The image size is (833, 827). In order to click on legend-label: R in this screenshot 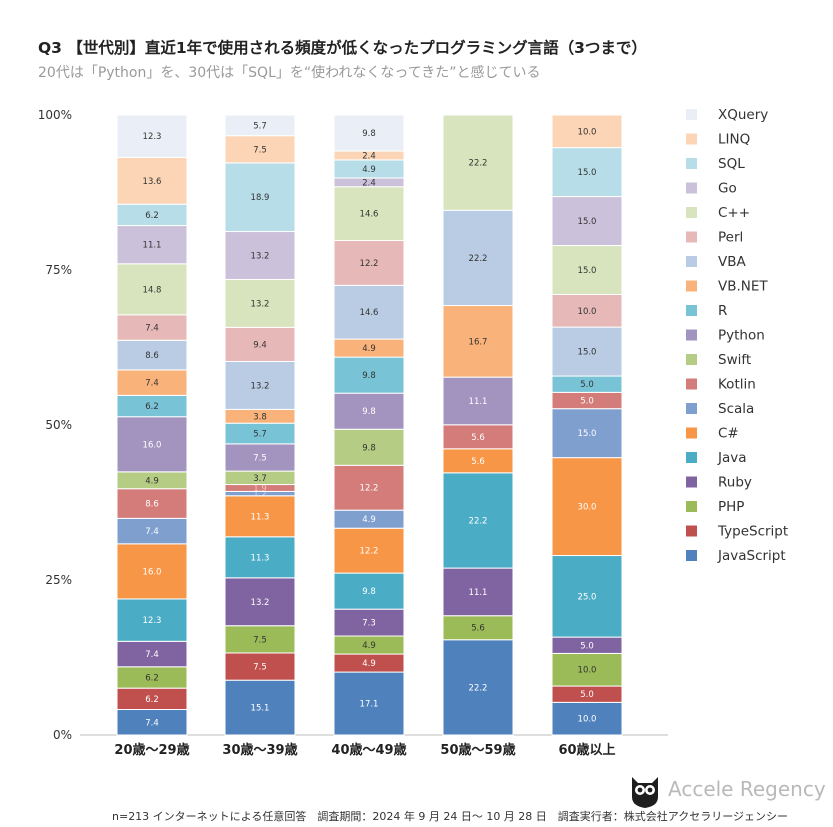, I will do `click(722, 311)`.